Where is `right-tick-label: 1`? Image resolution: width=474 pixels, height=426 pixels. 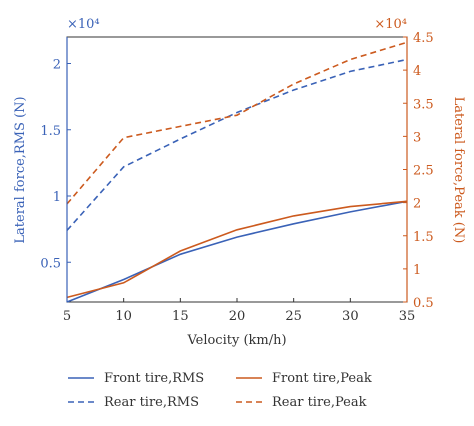
right-tick-label: 1 is located at coordinates (417, 270).